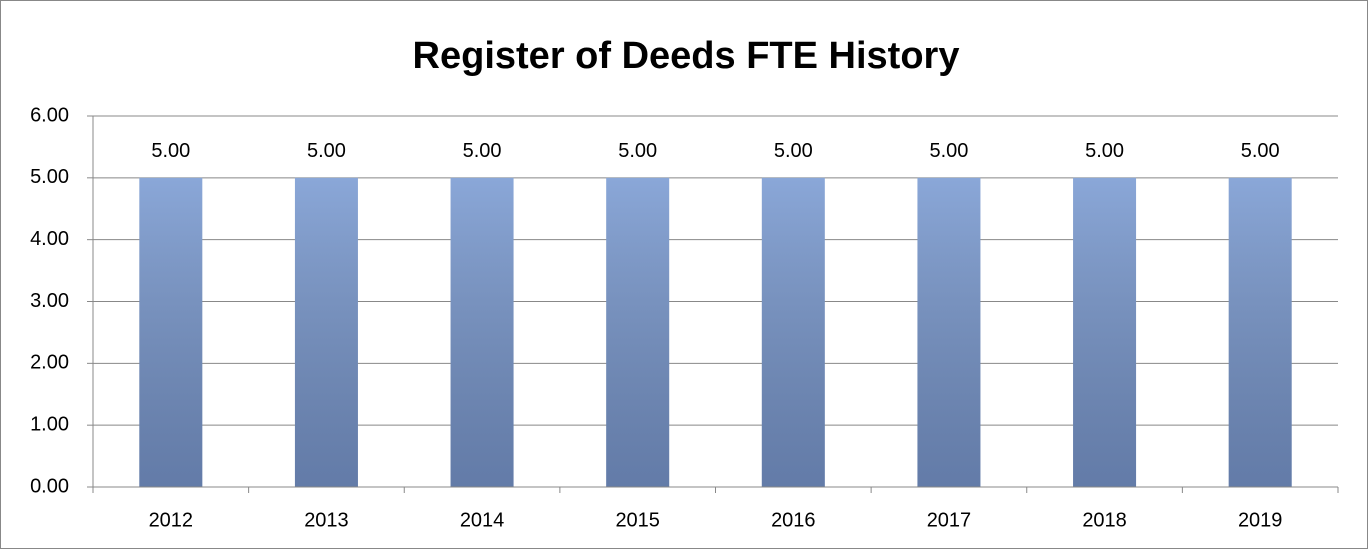  What do you see at coordinates (49, 301) in the screenshot?
I see `y-tick-label: 3.00` at bounding box center [49, 301].